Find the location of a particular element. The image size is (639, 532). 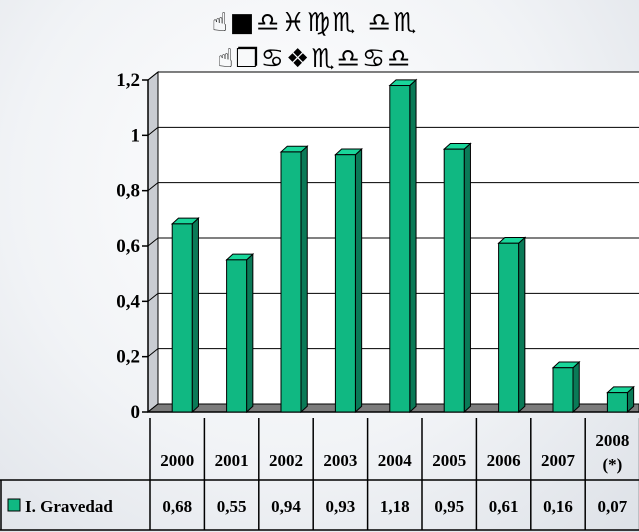

y-tick-label: 0,2 is located at coordinates (128, 357).